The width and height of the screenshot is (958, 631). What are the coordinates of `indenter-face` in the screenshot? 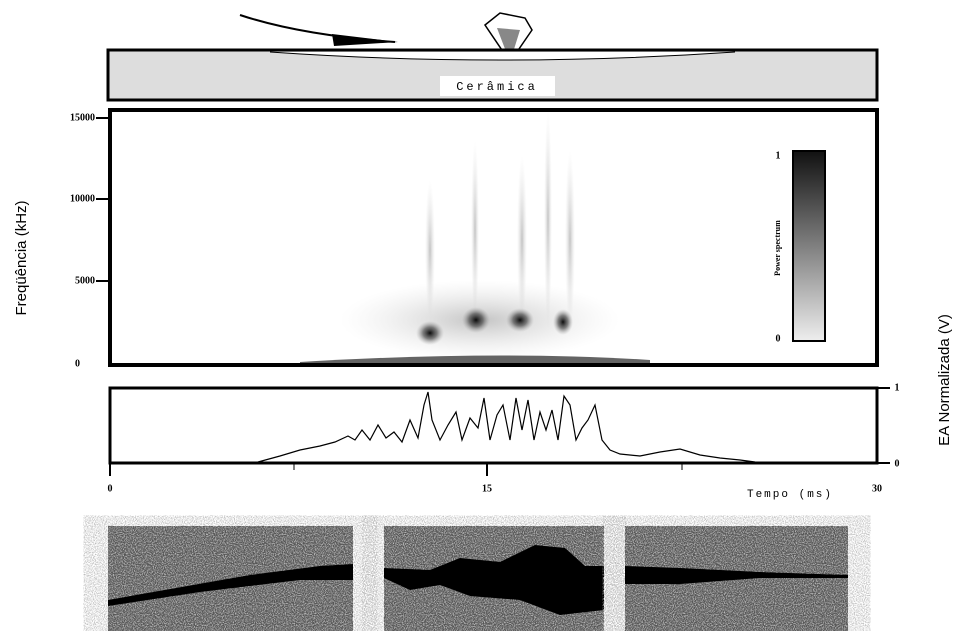 It's located at (508, 45).